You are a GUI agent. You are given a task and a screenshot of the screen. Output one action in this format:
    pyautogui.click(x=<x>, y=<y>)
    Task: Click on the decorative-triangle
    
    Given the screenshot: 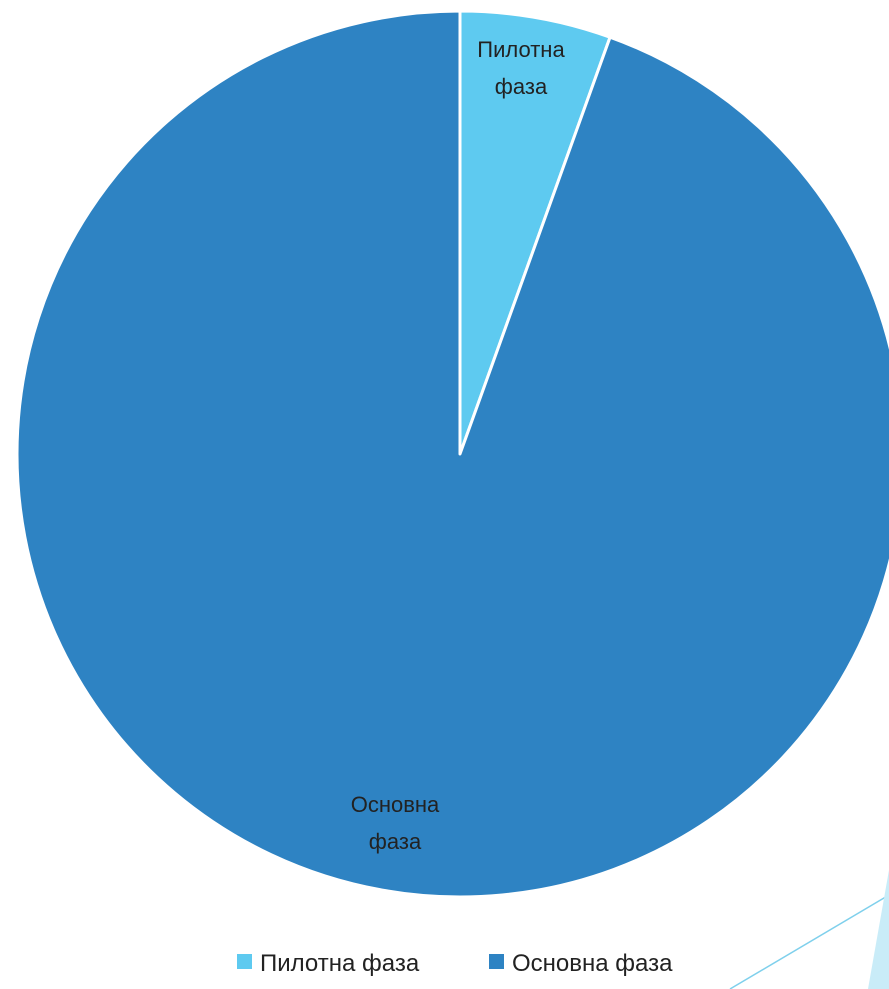 What is the action you would take?
    pyautogui.click(x=878, y=929)
    